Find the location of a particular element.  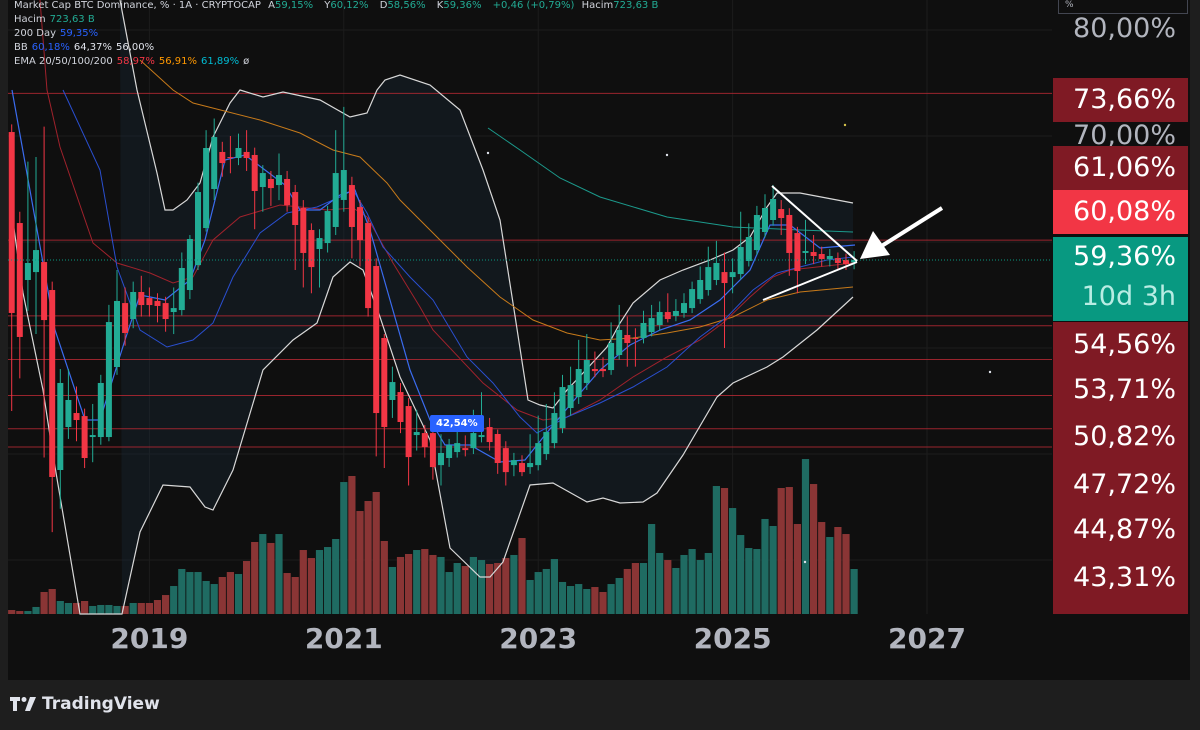

legend-bb: BB 60,18% 64,37% 56,00% is located at coordinates (84, 47).